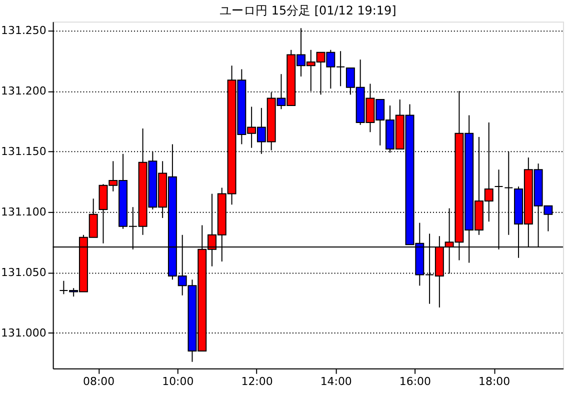  Describe the element at coordinates (308, 11) in the screenshot. I see `chart-title: ユーロ円 15分足 [01/12 19:19]` at that location.